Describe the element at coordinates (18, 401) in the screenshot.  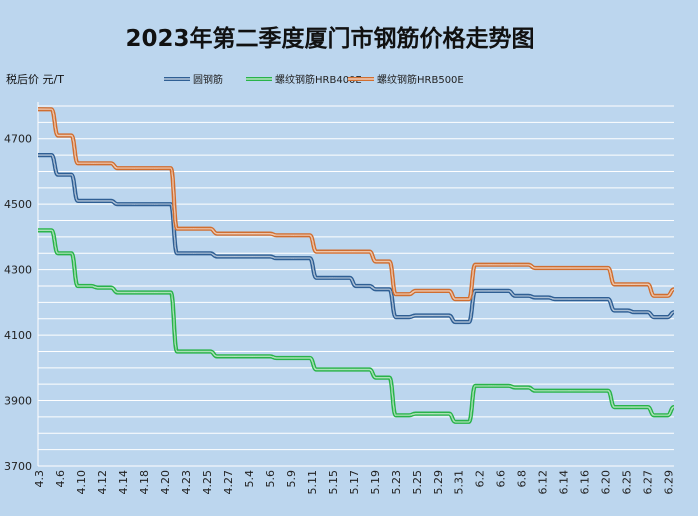
I see `y-tick-label: 3900` at that location.